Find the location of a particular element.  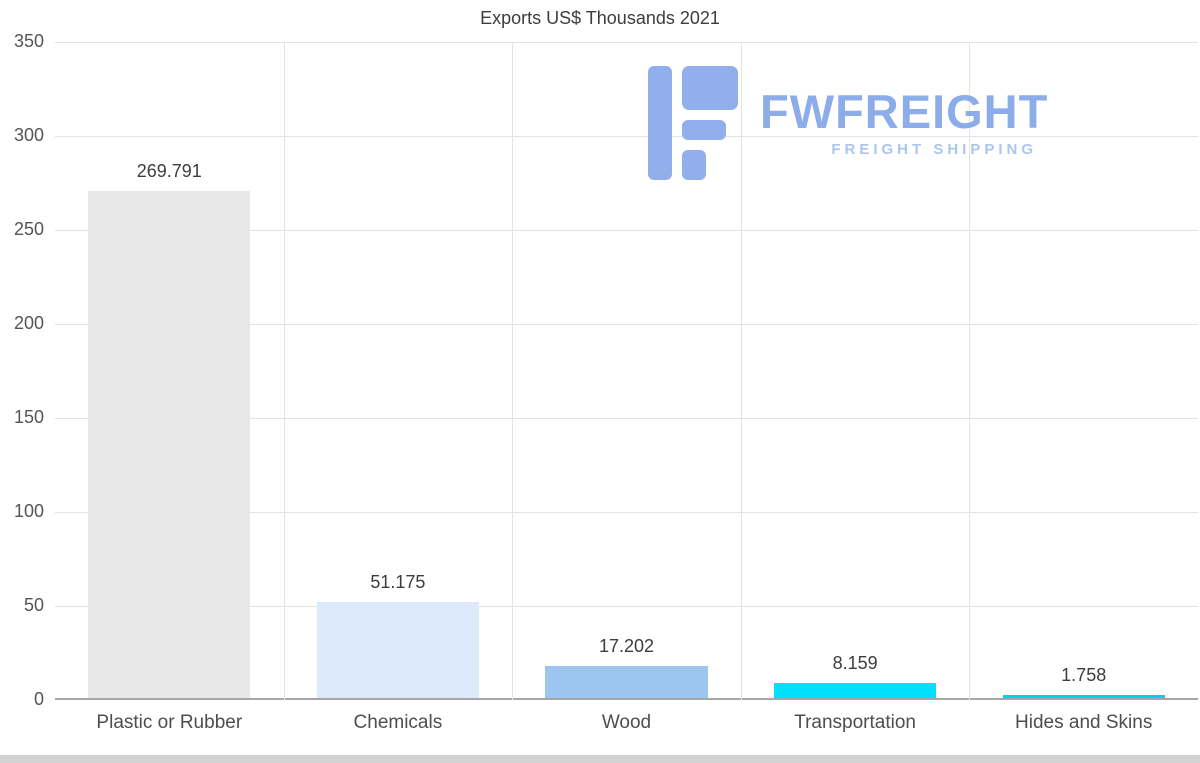

y-tick-label-100: 100 is located at coordinates (28, 511).